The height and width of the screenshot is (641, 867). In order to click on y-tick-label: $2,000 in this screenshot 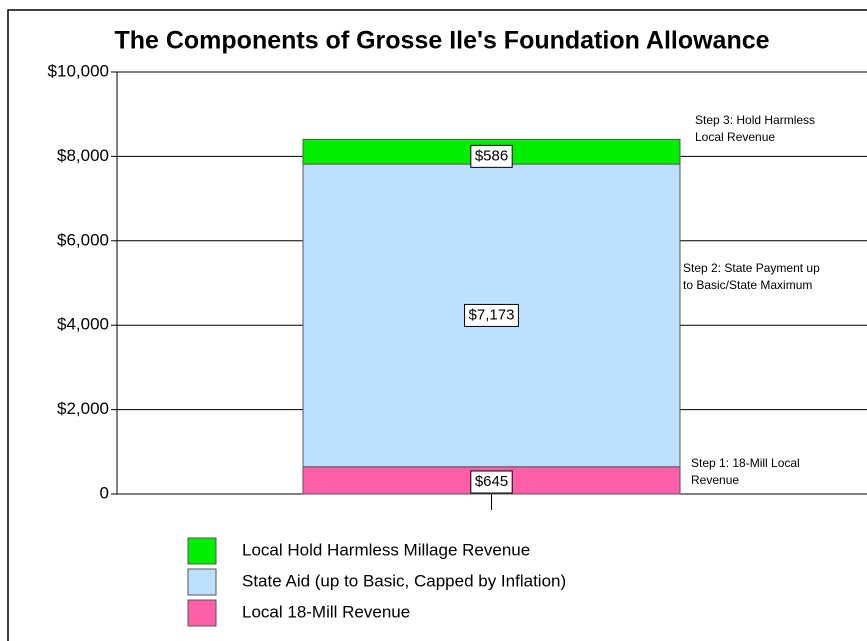, I will do `click(83, 408)`.